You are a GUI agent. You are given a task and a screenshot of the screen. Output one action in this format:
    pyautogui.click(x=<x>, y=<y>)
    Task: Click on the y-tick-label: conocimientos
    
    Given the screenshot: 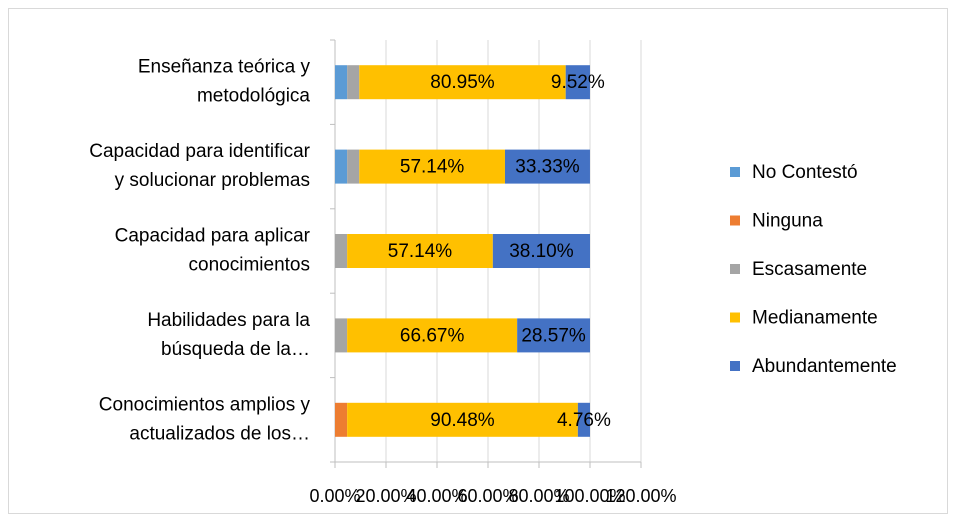 What is the action you would take?
    pyautogui.click(x=249, y=265)
    